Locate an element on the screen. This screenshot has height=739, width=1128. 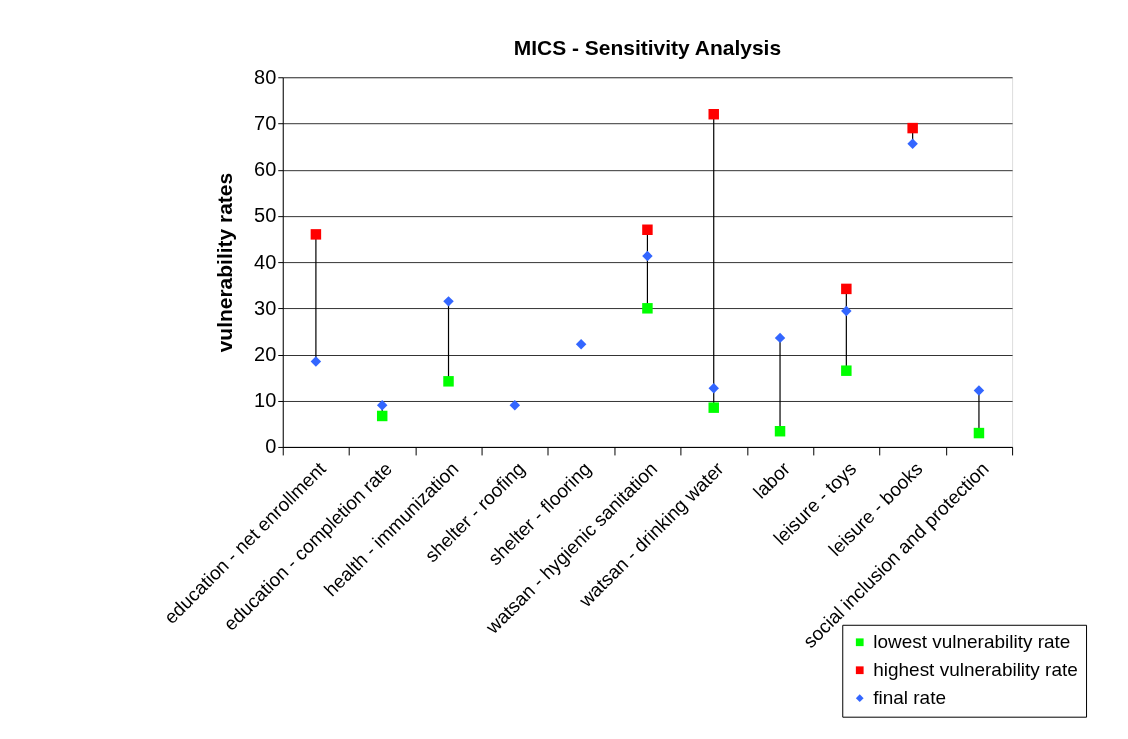
y-tick-label: 40 is located at coordinates (265, 261).